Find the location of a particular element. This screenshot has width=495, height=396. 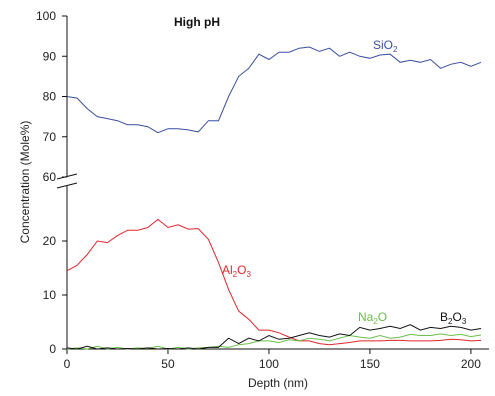

y-tick-label: 90 is located at coordinates (50, 56).